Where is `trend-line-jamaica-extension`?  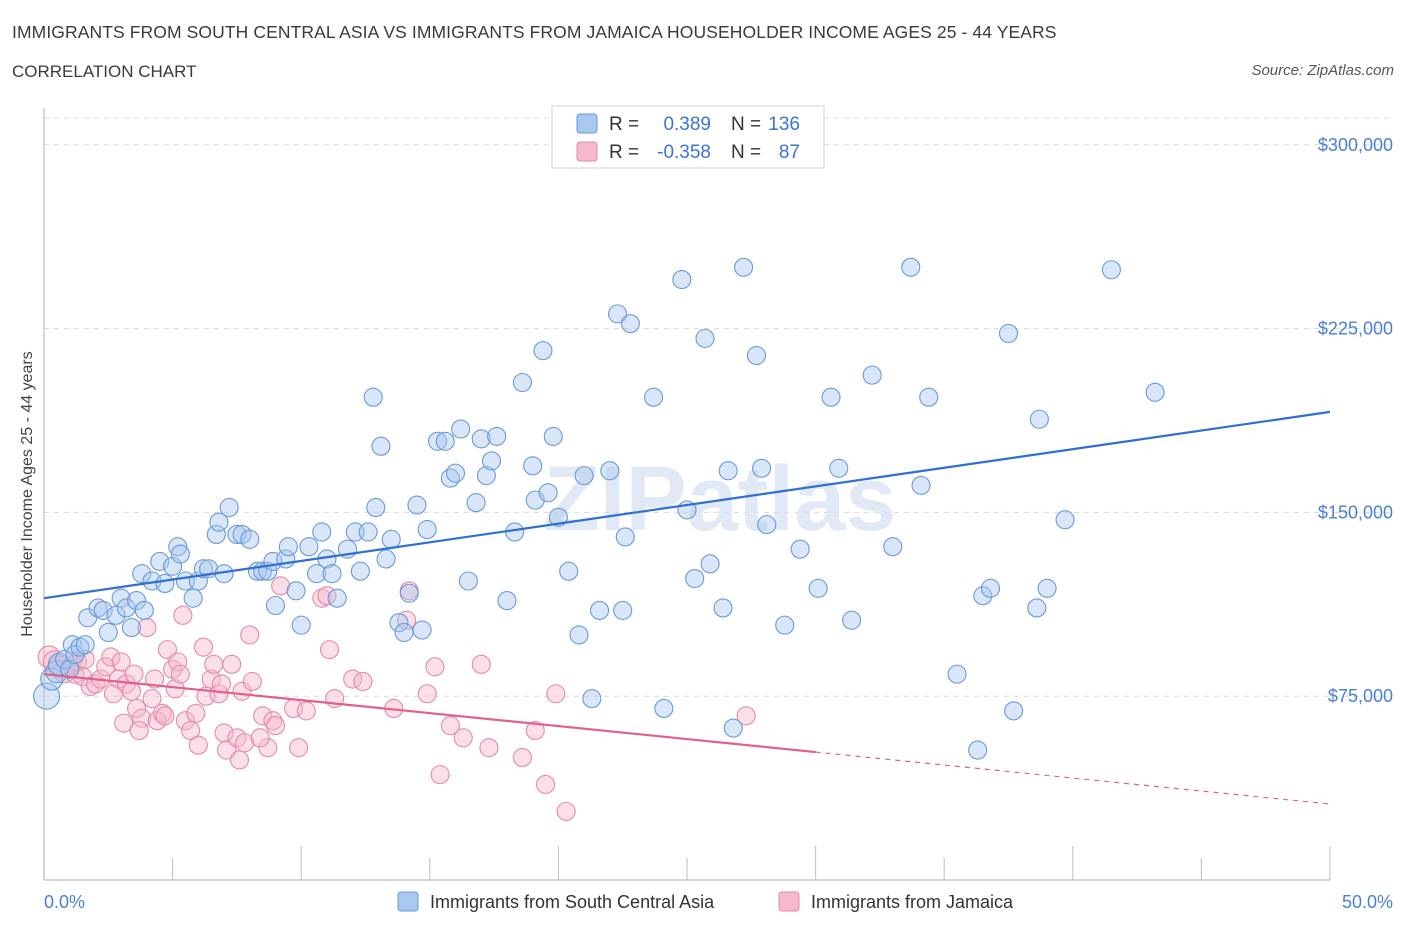 trend-line-jamaica-extension is located at coordinates (1073, 778).